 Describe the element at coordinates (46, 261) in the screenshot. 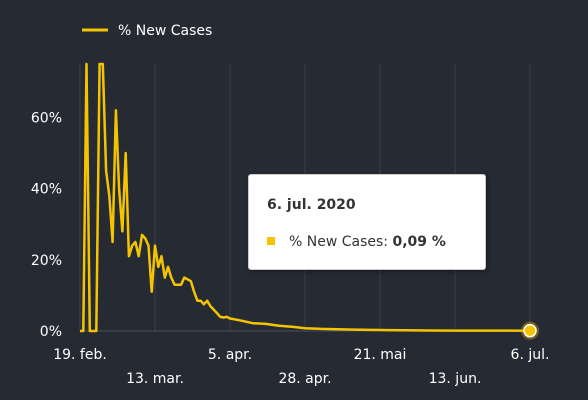

I see `y-tick-label: 20%` at that location.